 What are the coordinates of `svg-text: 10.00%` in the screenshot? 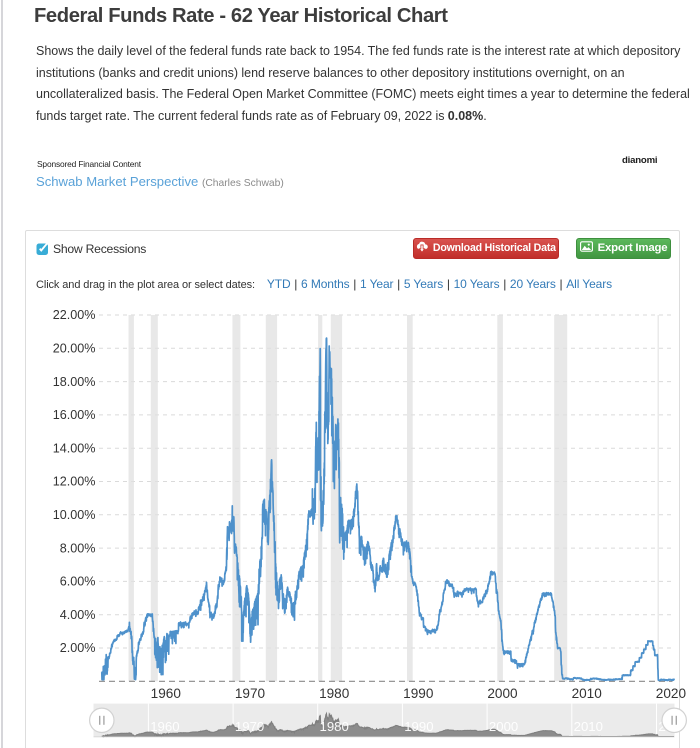 It's located at (74, 515).